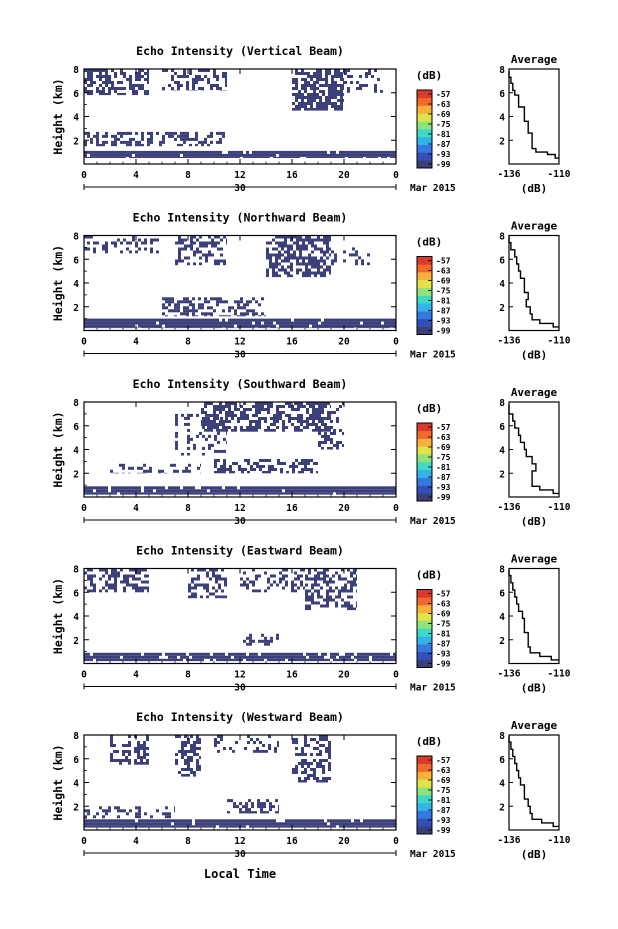 This screenshot has width=618, height=929. Describe the element at coordinates (424, 148) in the screenshot. I see `colorbar-segment` at that location.